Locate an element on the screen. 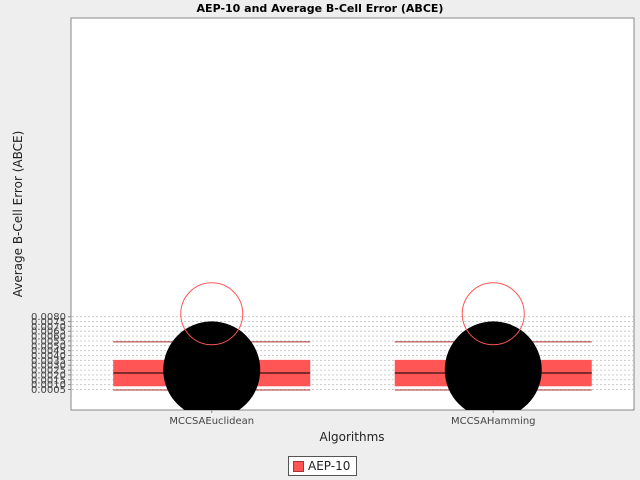 The image size is (640, 480). y-tick-label: 0.0010 is located at coordinates (48, 385).